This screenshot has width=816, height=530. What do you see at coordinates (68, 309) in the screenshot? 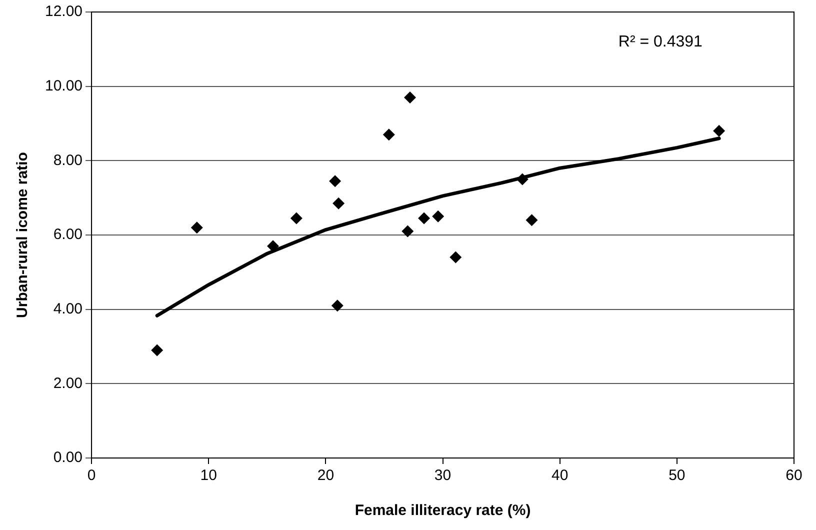
I see `y-tick-label: 4.00` at bounding box center [68, 309].